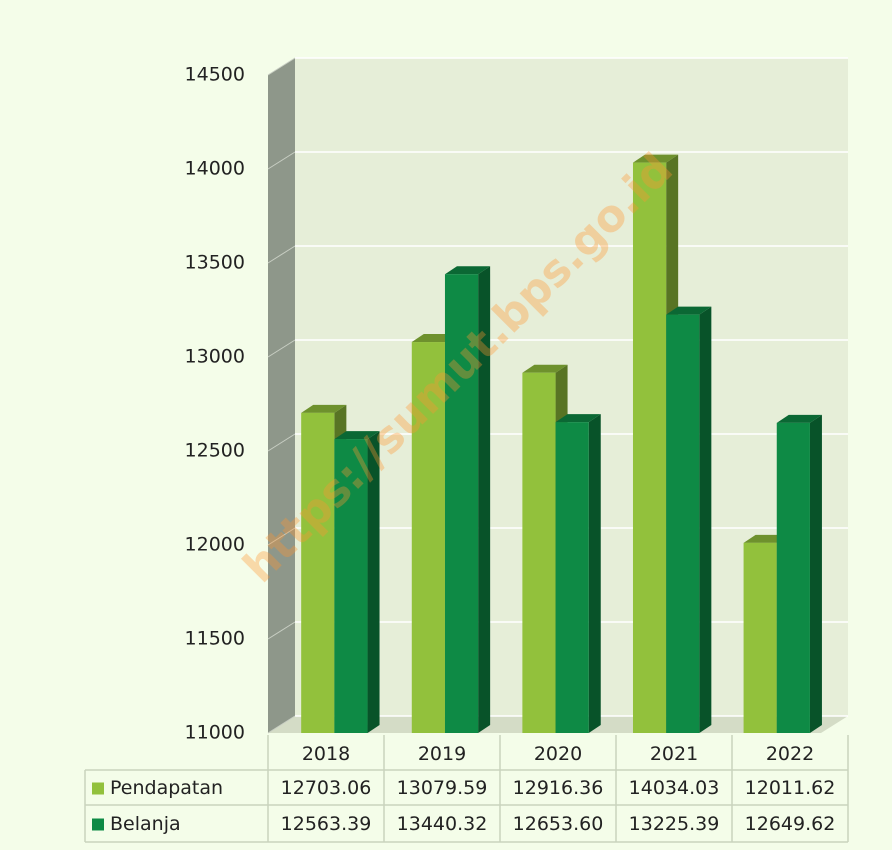 The width and height of the screenshot is (892, 850). Describe the element at coordinates (674, 824) in the screenshot. I see `table-cell: 13225.39` at that location.